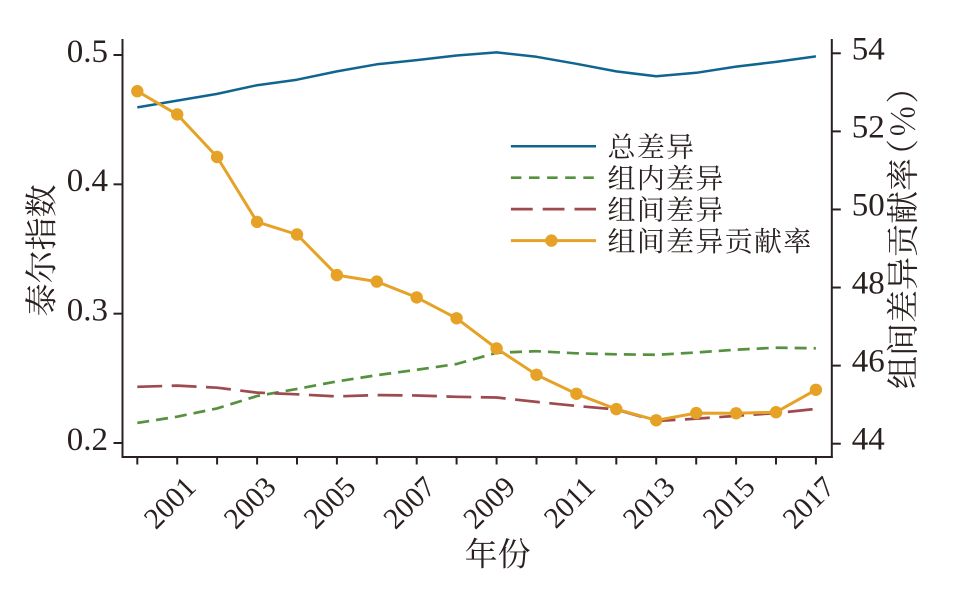 Image resolution: width=965 pixels, height=592 pixels. I want to click on svg-text: 54, so click(868, 49).